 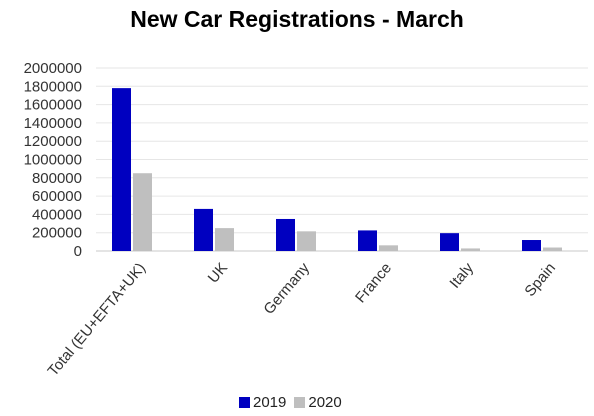 What do you see at coordinates (286, 288) in the screenshot?
I see `x-tick-label: Germany` at bounding box center [286, 288].